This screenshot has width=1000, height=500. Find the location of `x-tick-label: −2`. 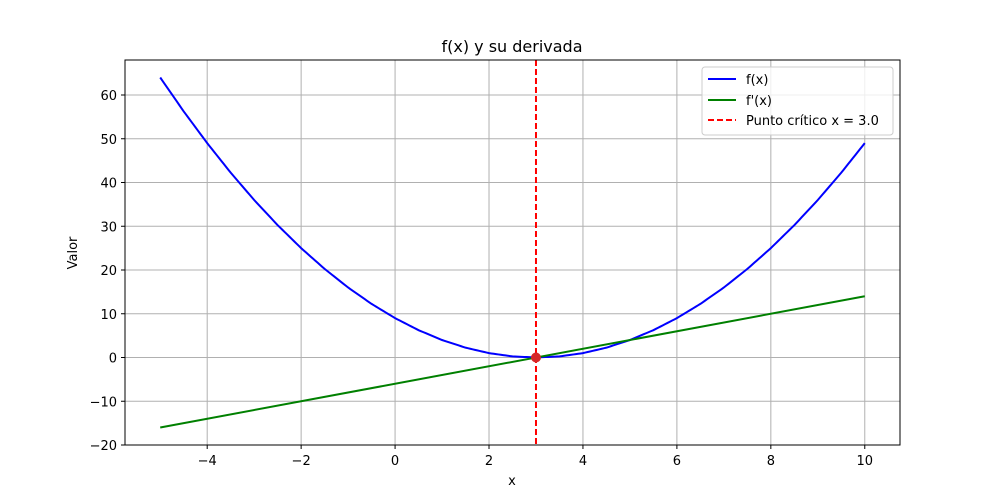

x-tick-label: −2 is located at coordinates (301, 461).